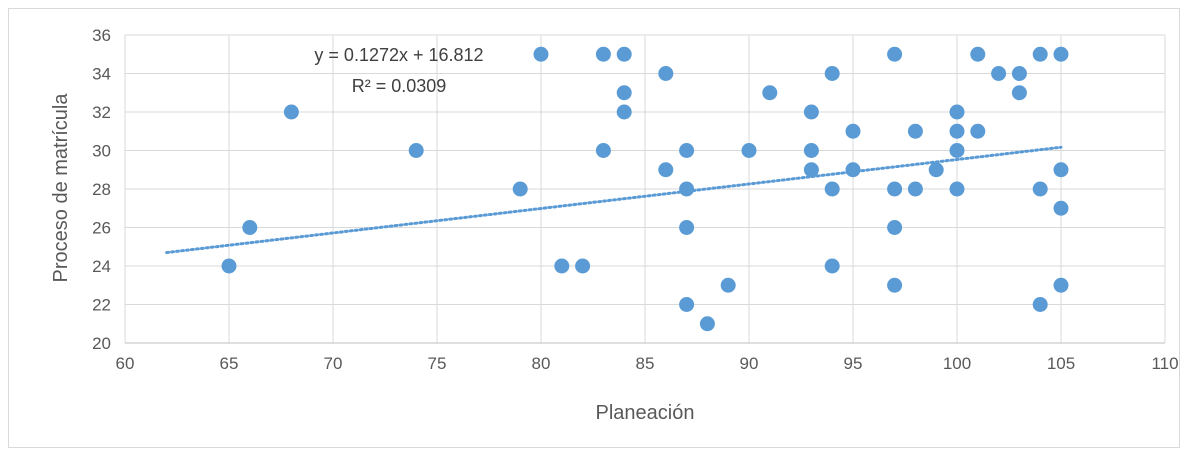 This screenshot has width=1189, height=457. I want to click on x-tick-label: 85, so click(645, 363).